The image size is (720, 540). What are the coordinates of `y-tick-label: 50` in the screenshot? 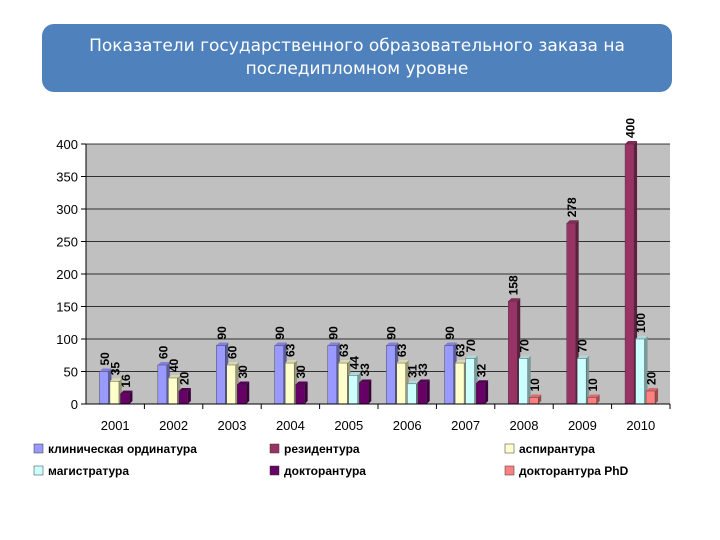 It's located at (71, 372).